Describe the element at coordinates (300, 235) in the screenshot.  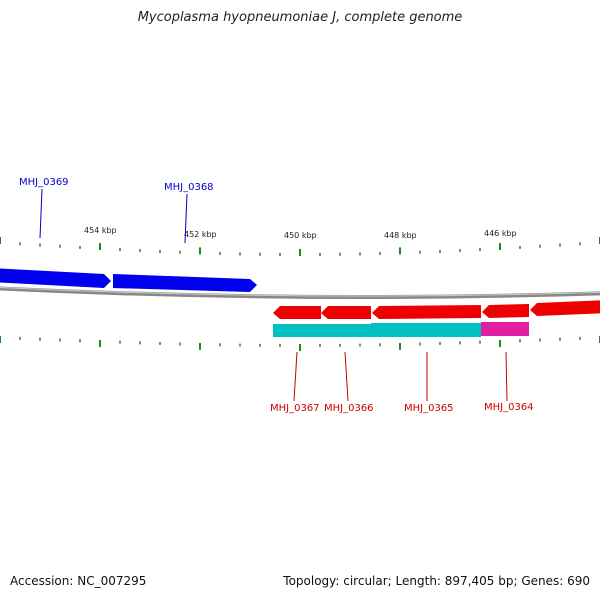
I see `tick-label-450: 450 kbp` at that location.